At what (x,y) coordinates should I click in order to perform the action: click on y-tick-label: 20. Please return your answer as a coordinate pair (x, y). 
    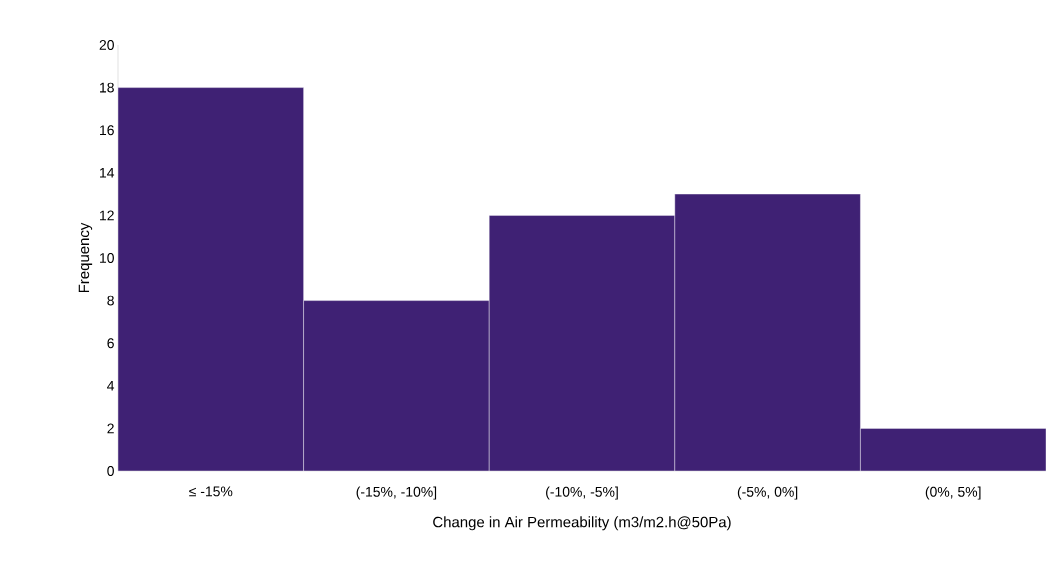
    Looking at the image, I should click on (106, 45).